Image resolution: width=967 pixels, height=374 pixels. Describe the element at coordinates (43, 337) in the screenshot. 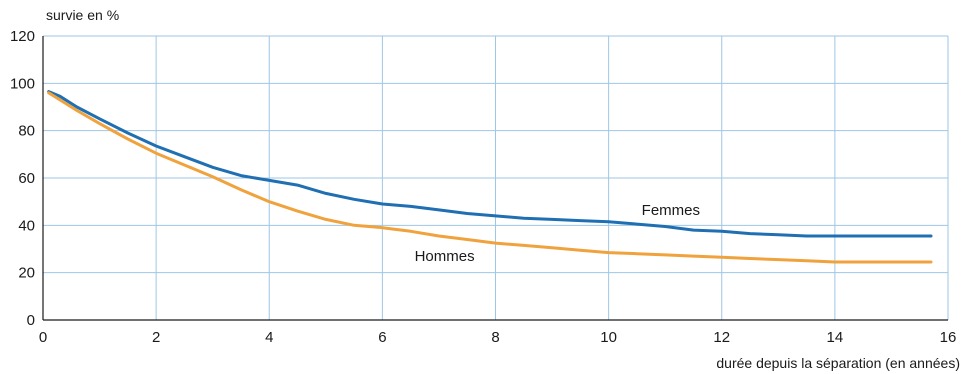

I see `x-tick-label: 0` at that location.